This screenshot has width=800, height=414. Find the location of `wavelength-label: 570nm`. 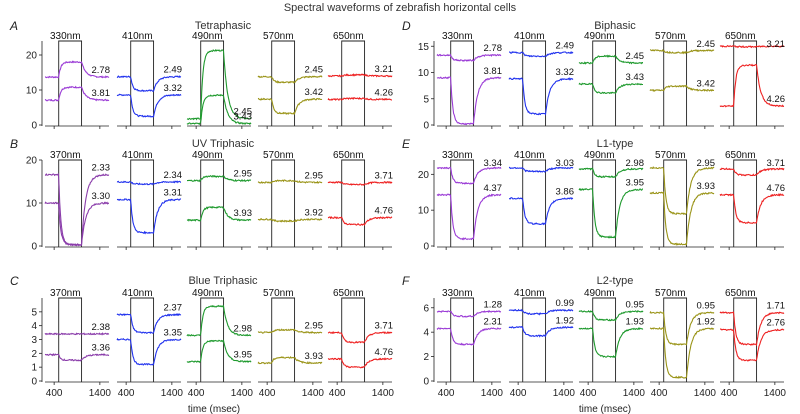

wavelength-label: 570nm is located at coordinates (670, 155).